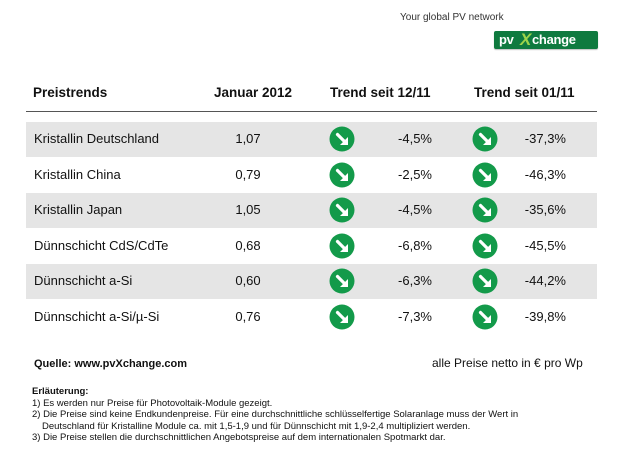 The image size is (622, 459). What do you see at coordinates (248, 174) in the screenshot?
I see `price-jan-2012: 0,79` at bounding box center [248, 174].